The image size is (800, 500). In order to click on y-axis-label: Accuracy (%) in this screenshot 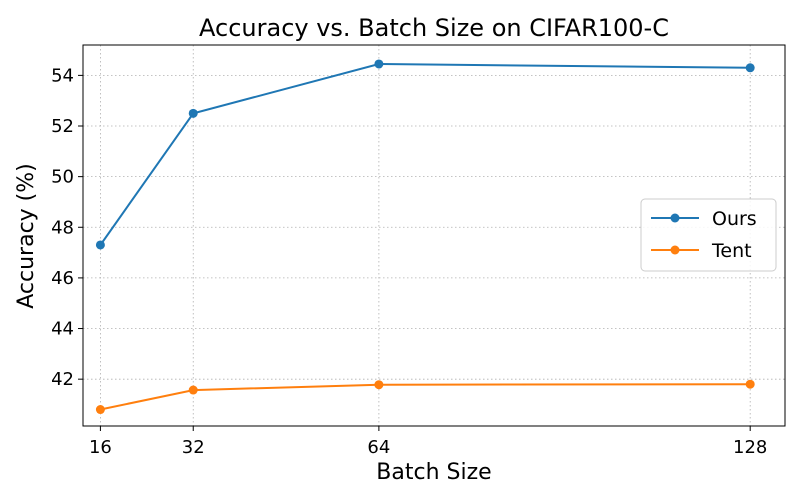, I will do `click(26, 236)`.